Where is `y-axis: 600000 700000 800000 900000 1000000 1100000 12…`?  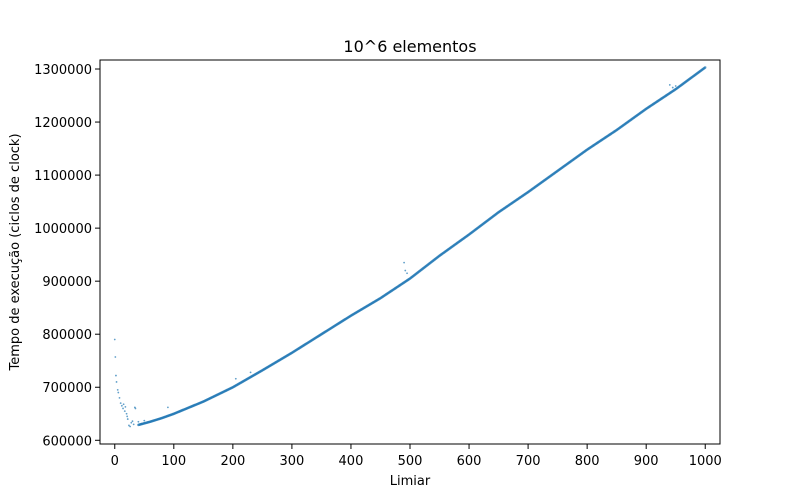 y-axis: 600000 700000 800000 900000 1000000 1100000 12… is located at coordinates (67, 256).